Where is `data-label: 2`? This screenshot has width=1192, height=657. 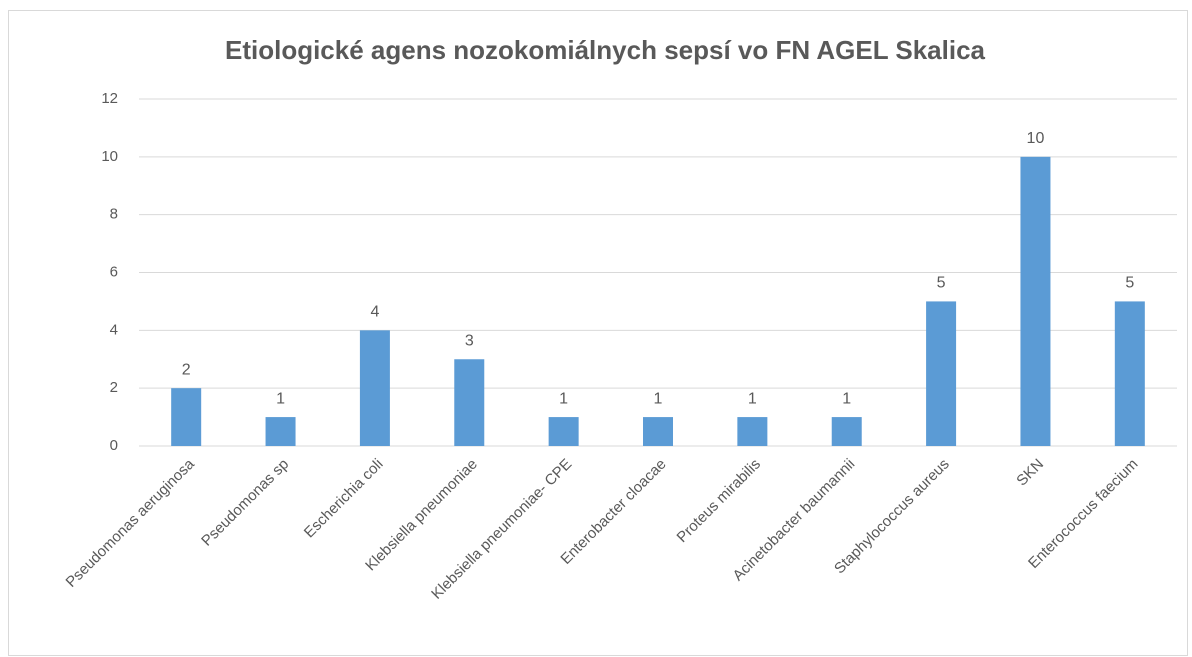
data-label: 2 is located at coordinates (186, 369).